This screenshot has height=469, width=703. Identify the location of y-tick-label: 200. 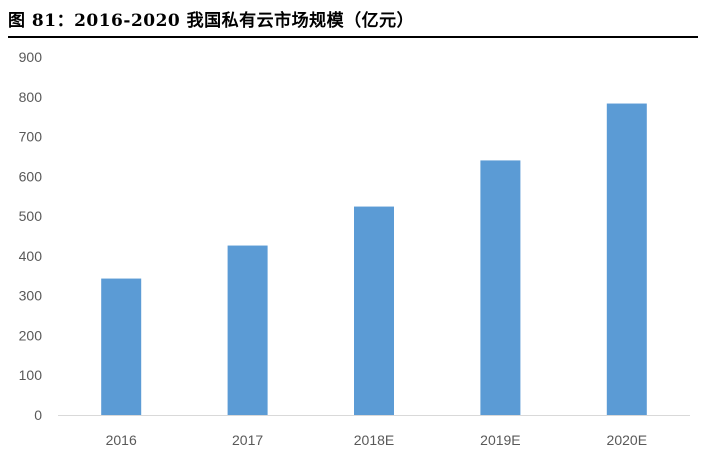
(31, 335).